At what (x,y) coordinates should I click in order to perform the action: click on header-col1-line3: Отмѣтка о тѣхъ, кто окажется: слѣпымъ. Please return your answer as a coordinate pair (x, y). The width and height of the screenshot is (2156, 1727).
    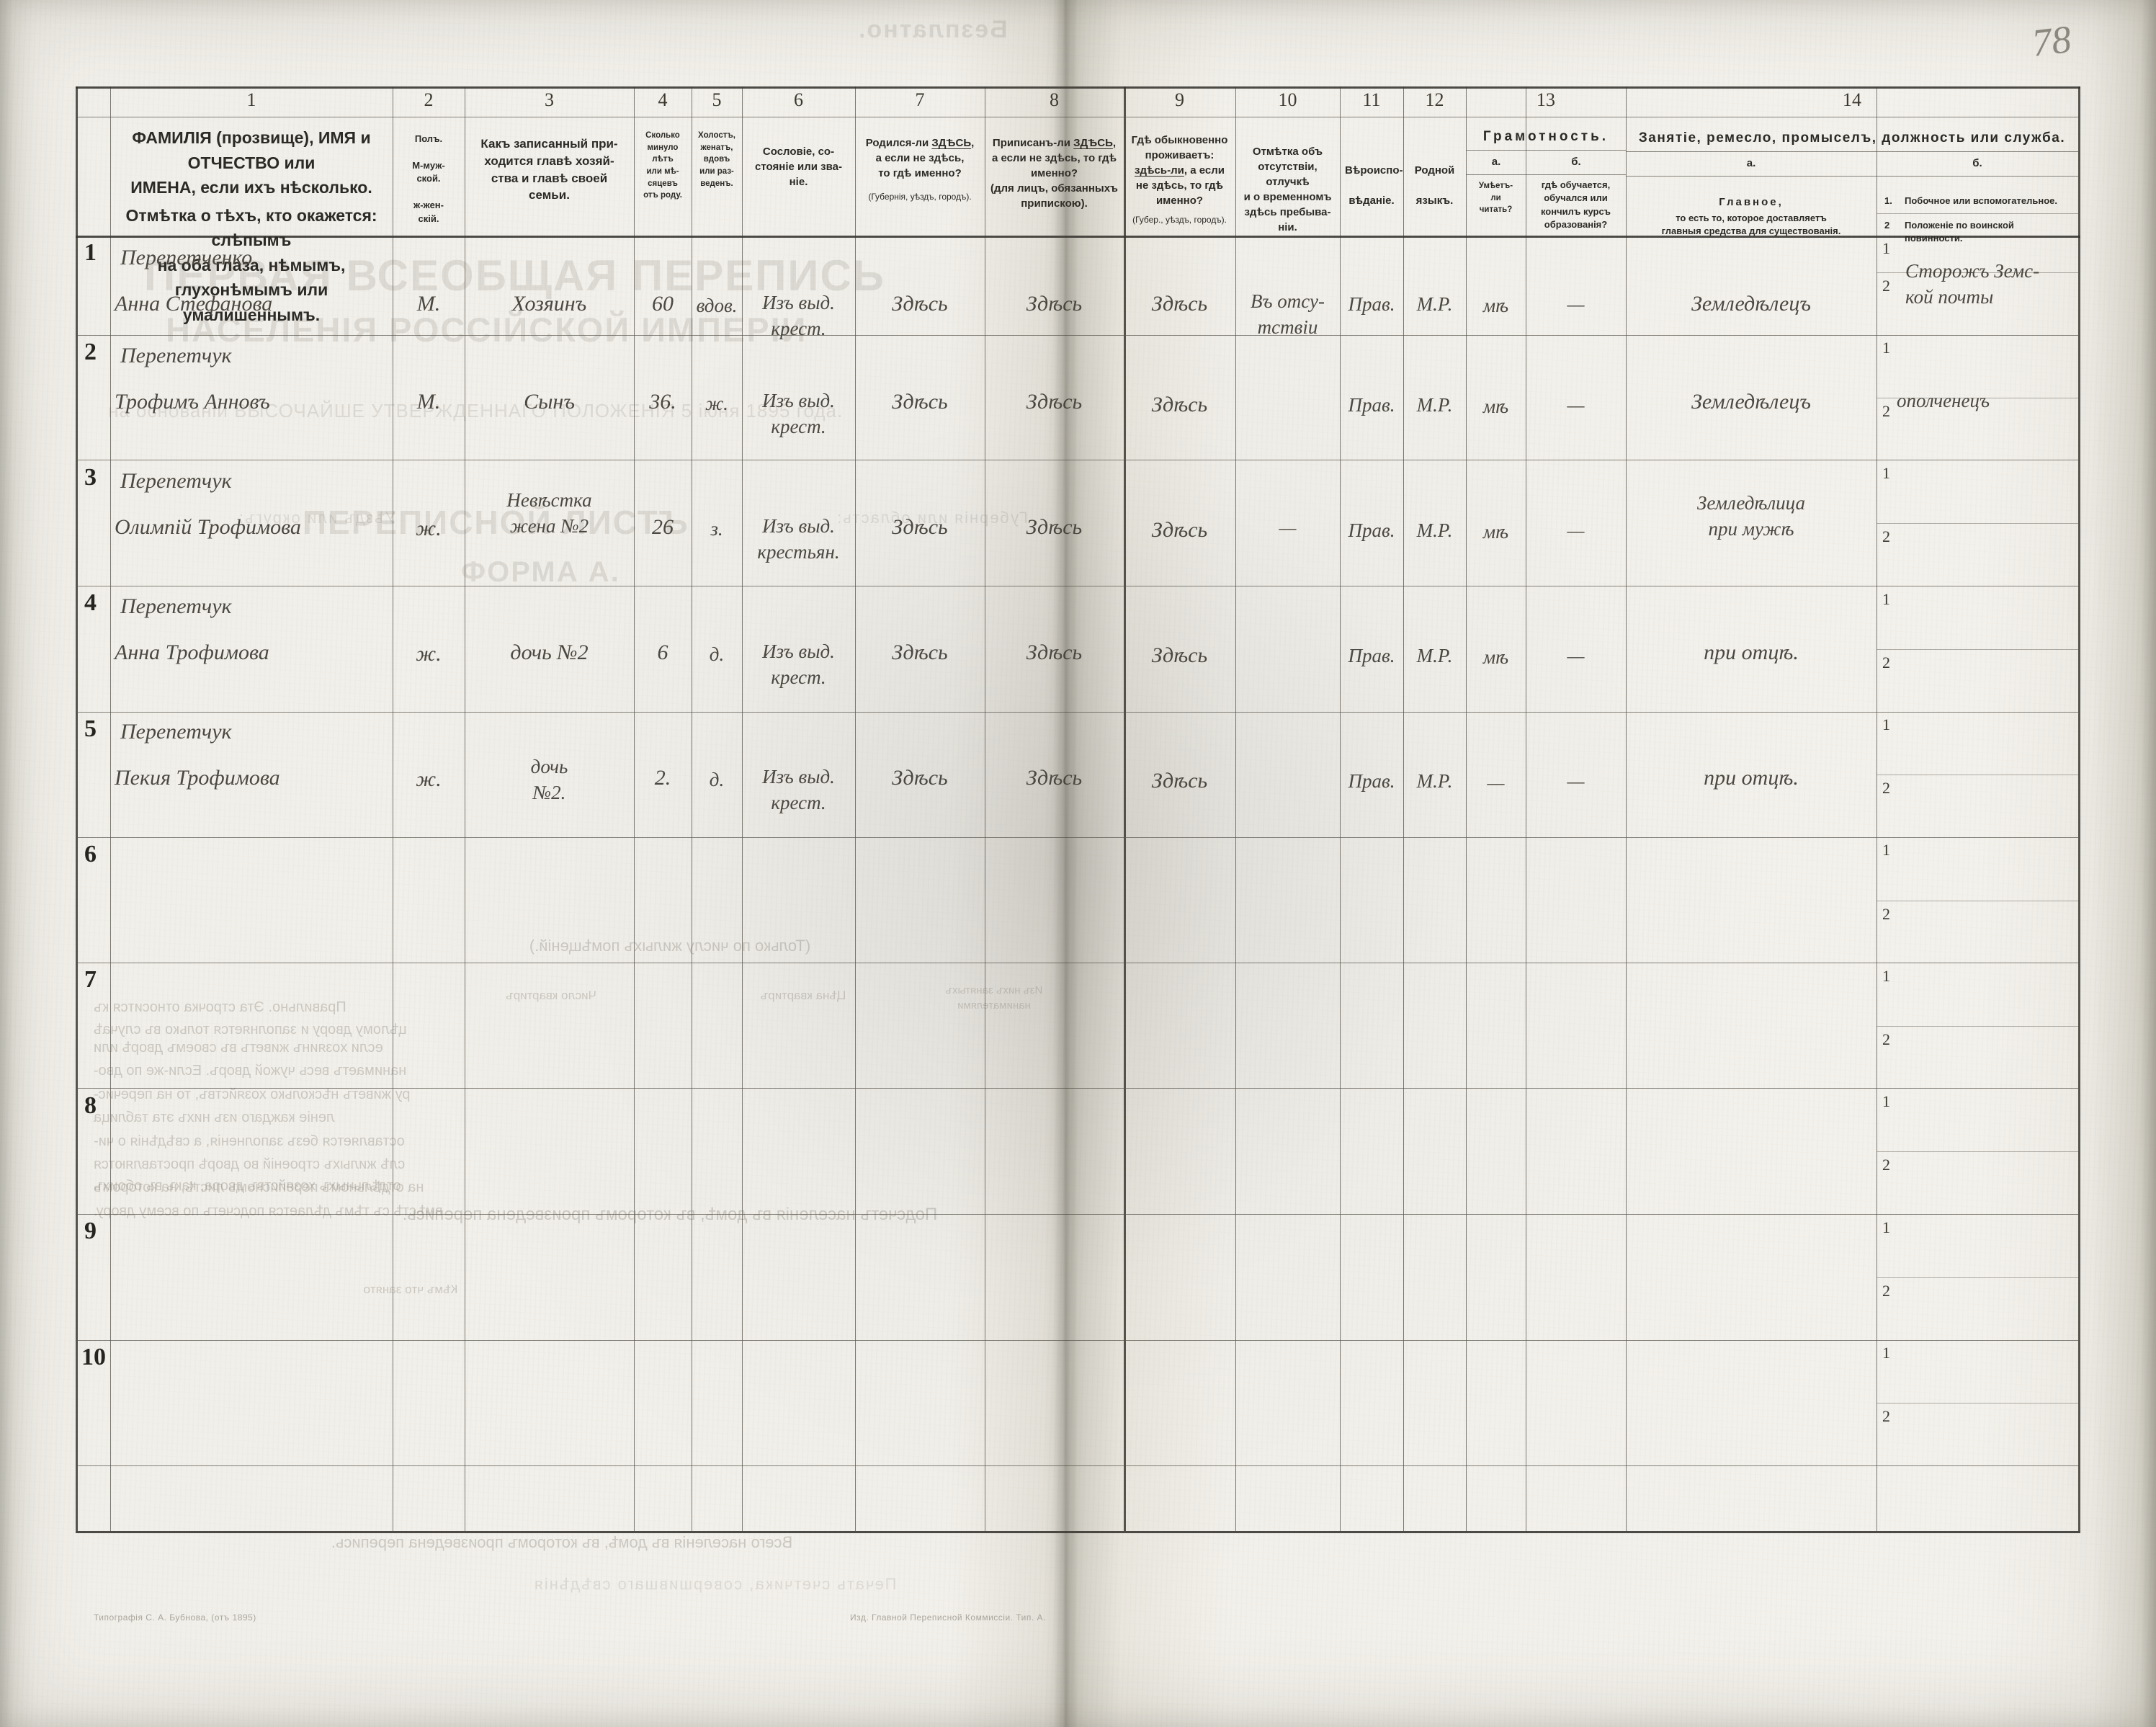
    Looking at the image, I should click on (251, 227).